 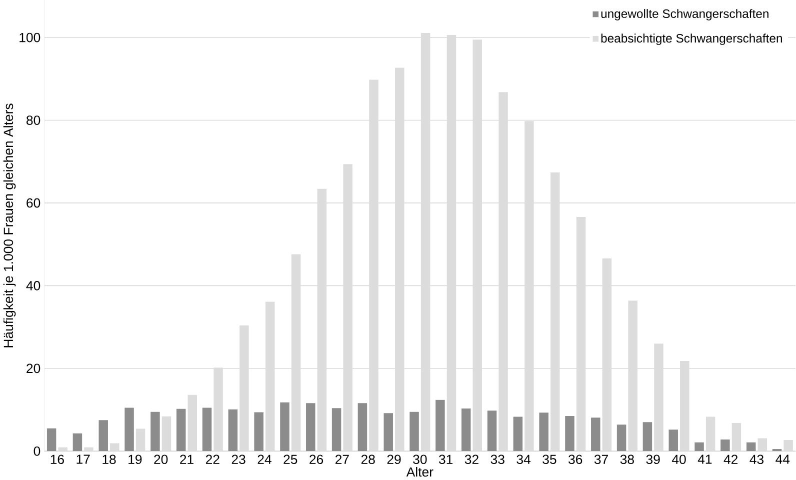 I want to click on x-tick-label: 44, so click(x=783, y=459).